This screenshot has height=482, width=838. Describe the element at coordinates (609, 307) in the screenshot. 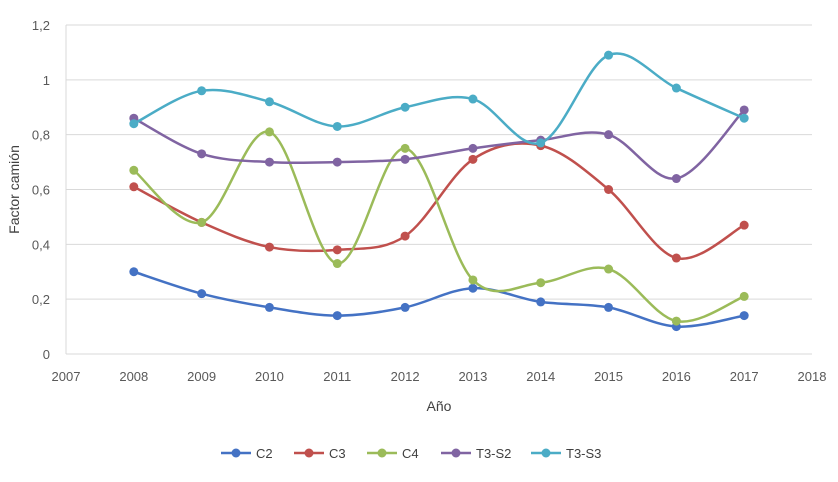

I see `data-point-C2-2015` at that location.